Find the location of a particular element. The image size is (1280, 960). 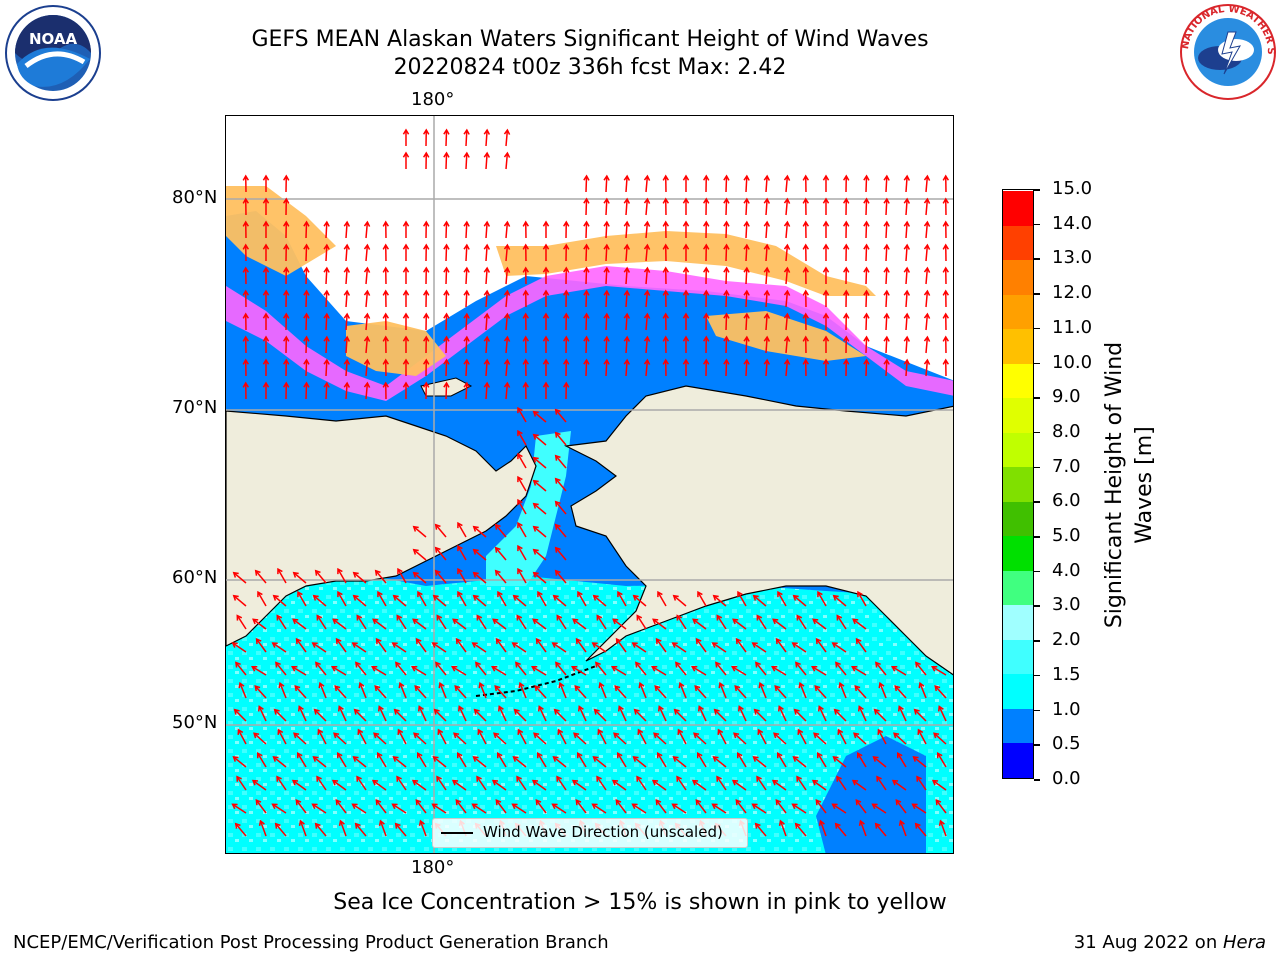

footer-machine: Hera is located at coordinates (1244, 942).